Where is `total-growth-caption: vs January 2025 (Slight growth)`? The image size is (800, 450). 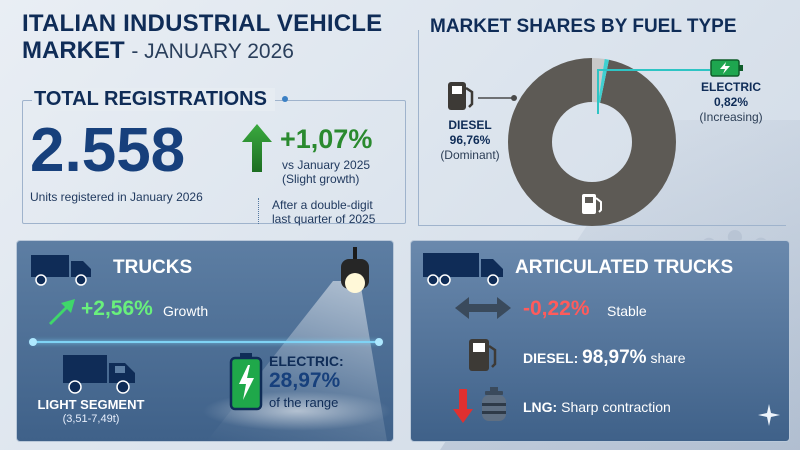 total-growth-caption: vs January 2025 (Slight growth) is located at coordinates (326, 172).